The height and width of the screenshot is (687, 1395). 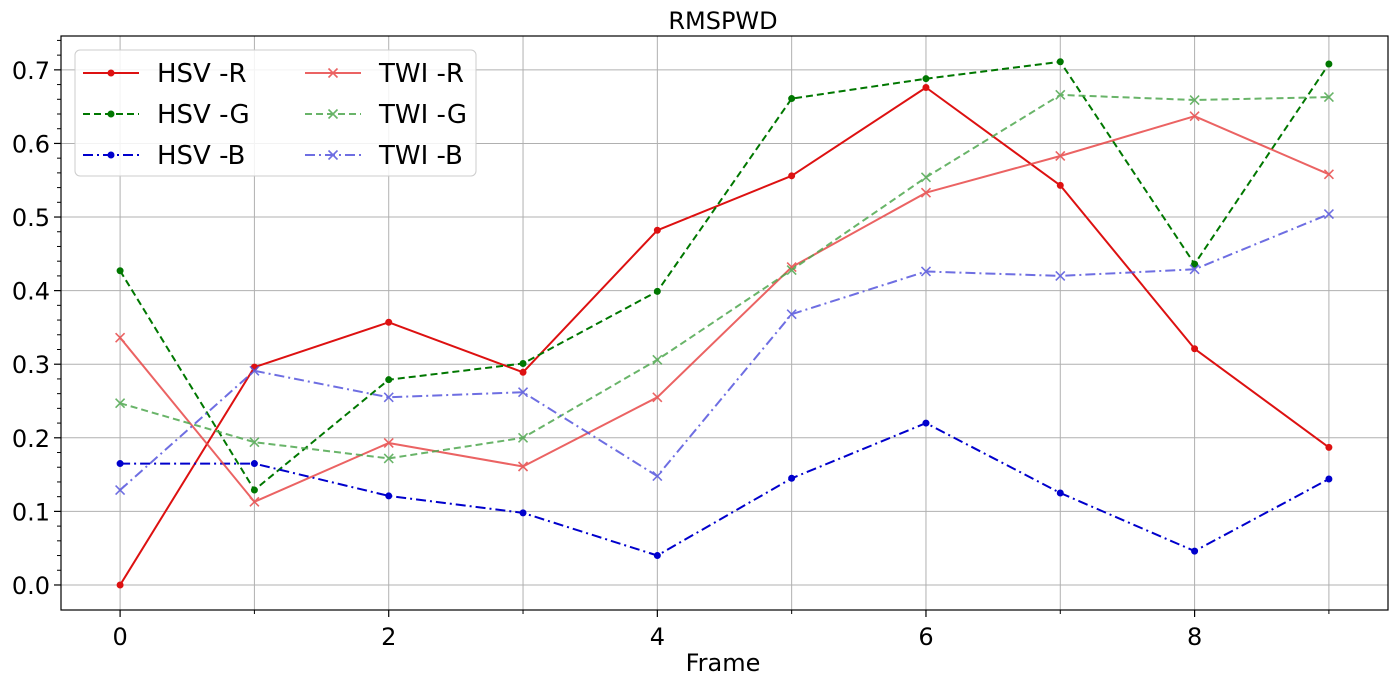 I want to click on legend-marker-hsv-b, so click(x=111, y=155).